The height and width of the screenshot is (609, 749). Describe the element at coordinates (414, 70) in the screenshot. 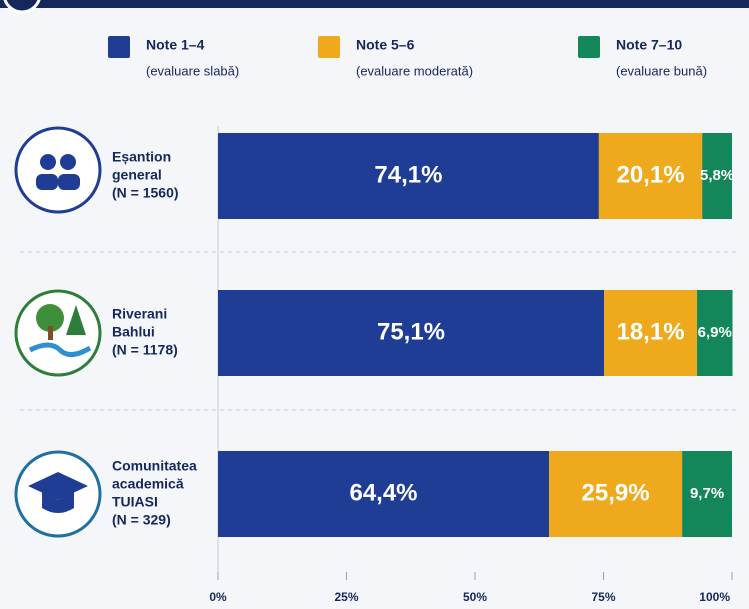

I see `legend-description: (evaluare moderată)` at that location.